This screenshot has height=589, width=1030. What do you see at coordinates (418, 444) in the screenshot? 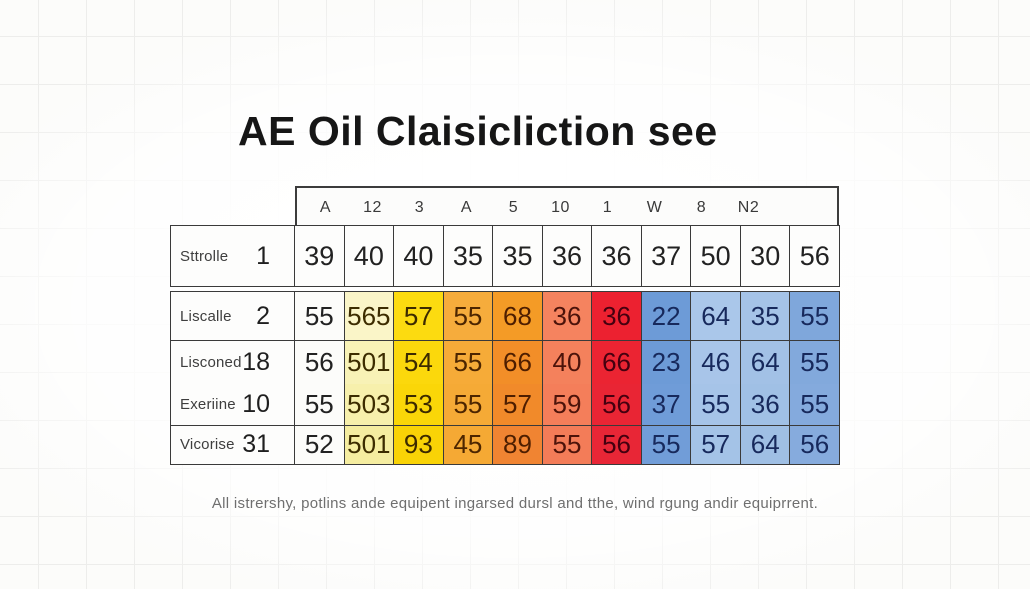
I see `value-cell: 93` at bounding box center [418, 444].